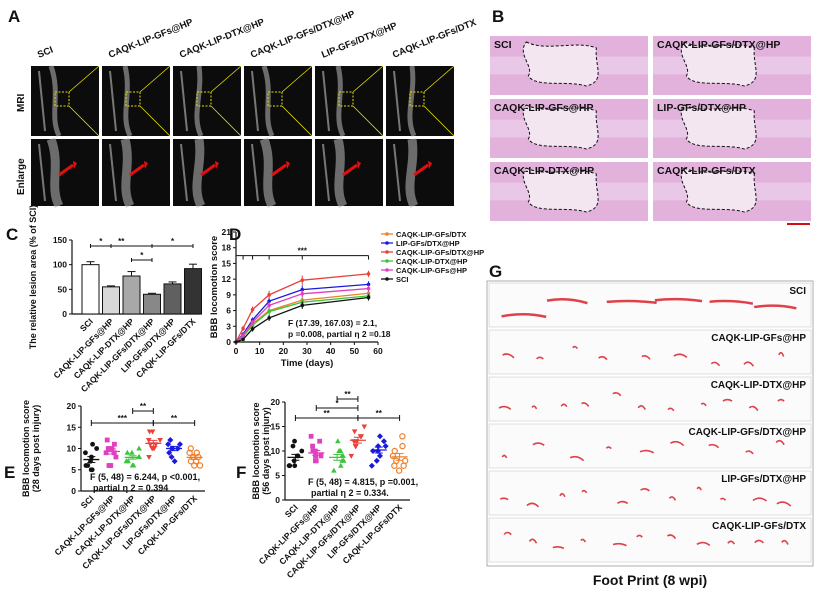 The image size is (819, 600). Describe the element at coordinates (9, 472) in the screenshot. I see `panel-label-E: E` at that location.